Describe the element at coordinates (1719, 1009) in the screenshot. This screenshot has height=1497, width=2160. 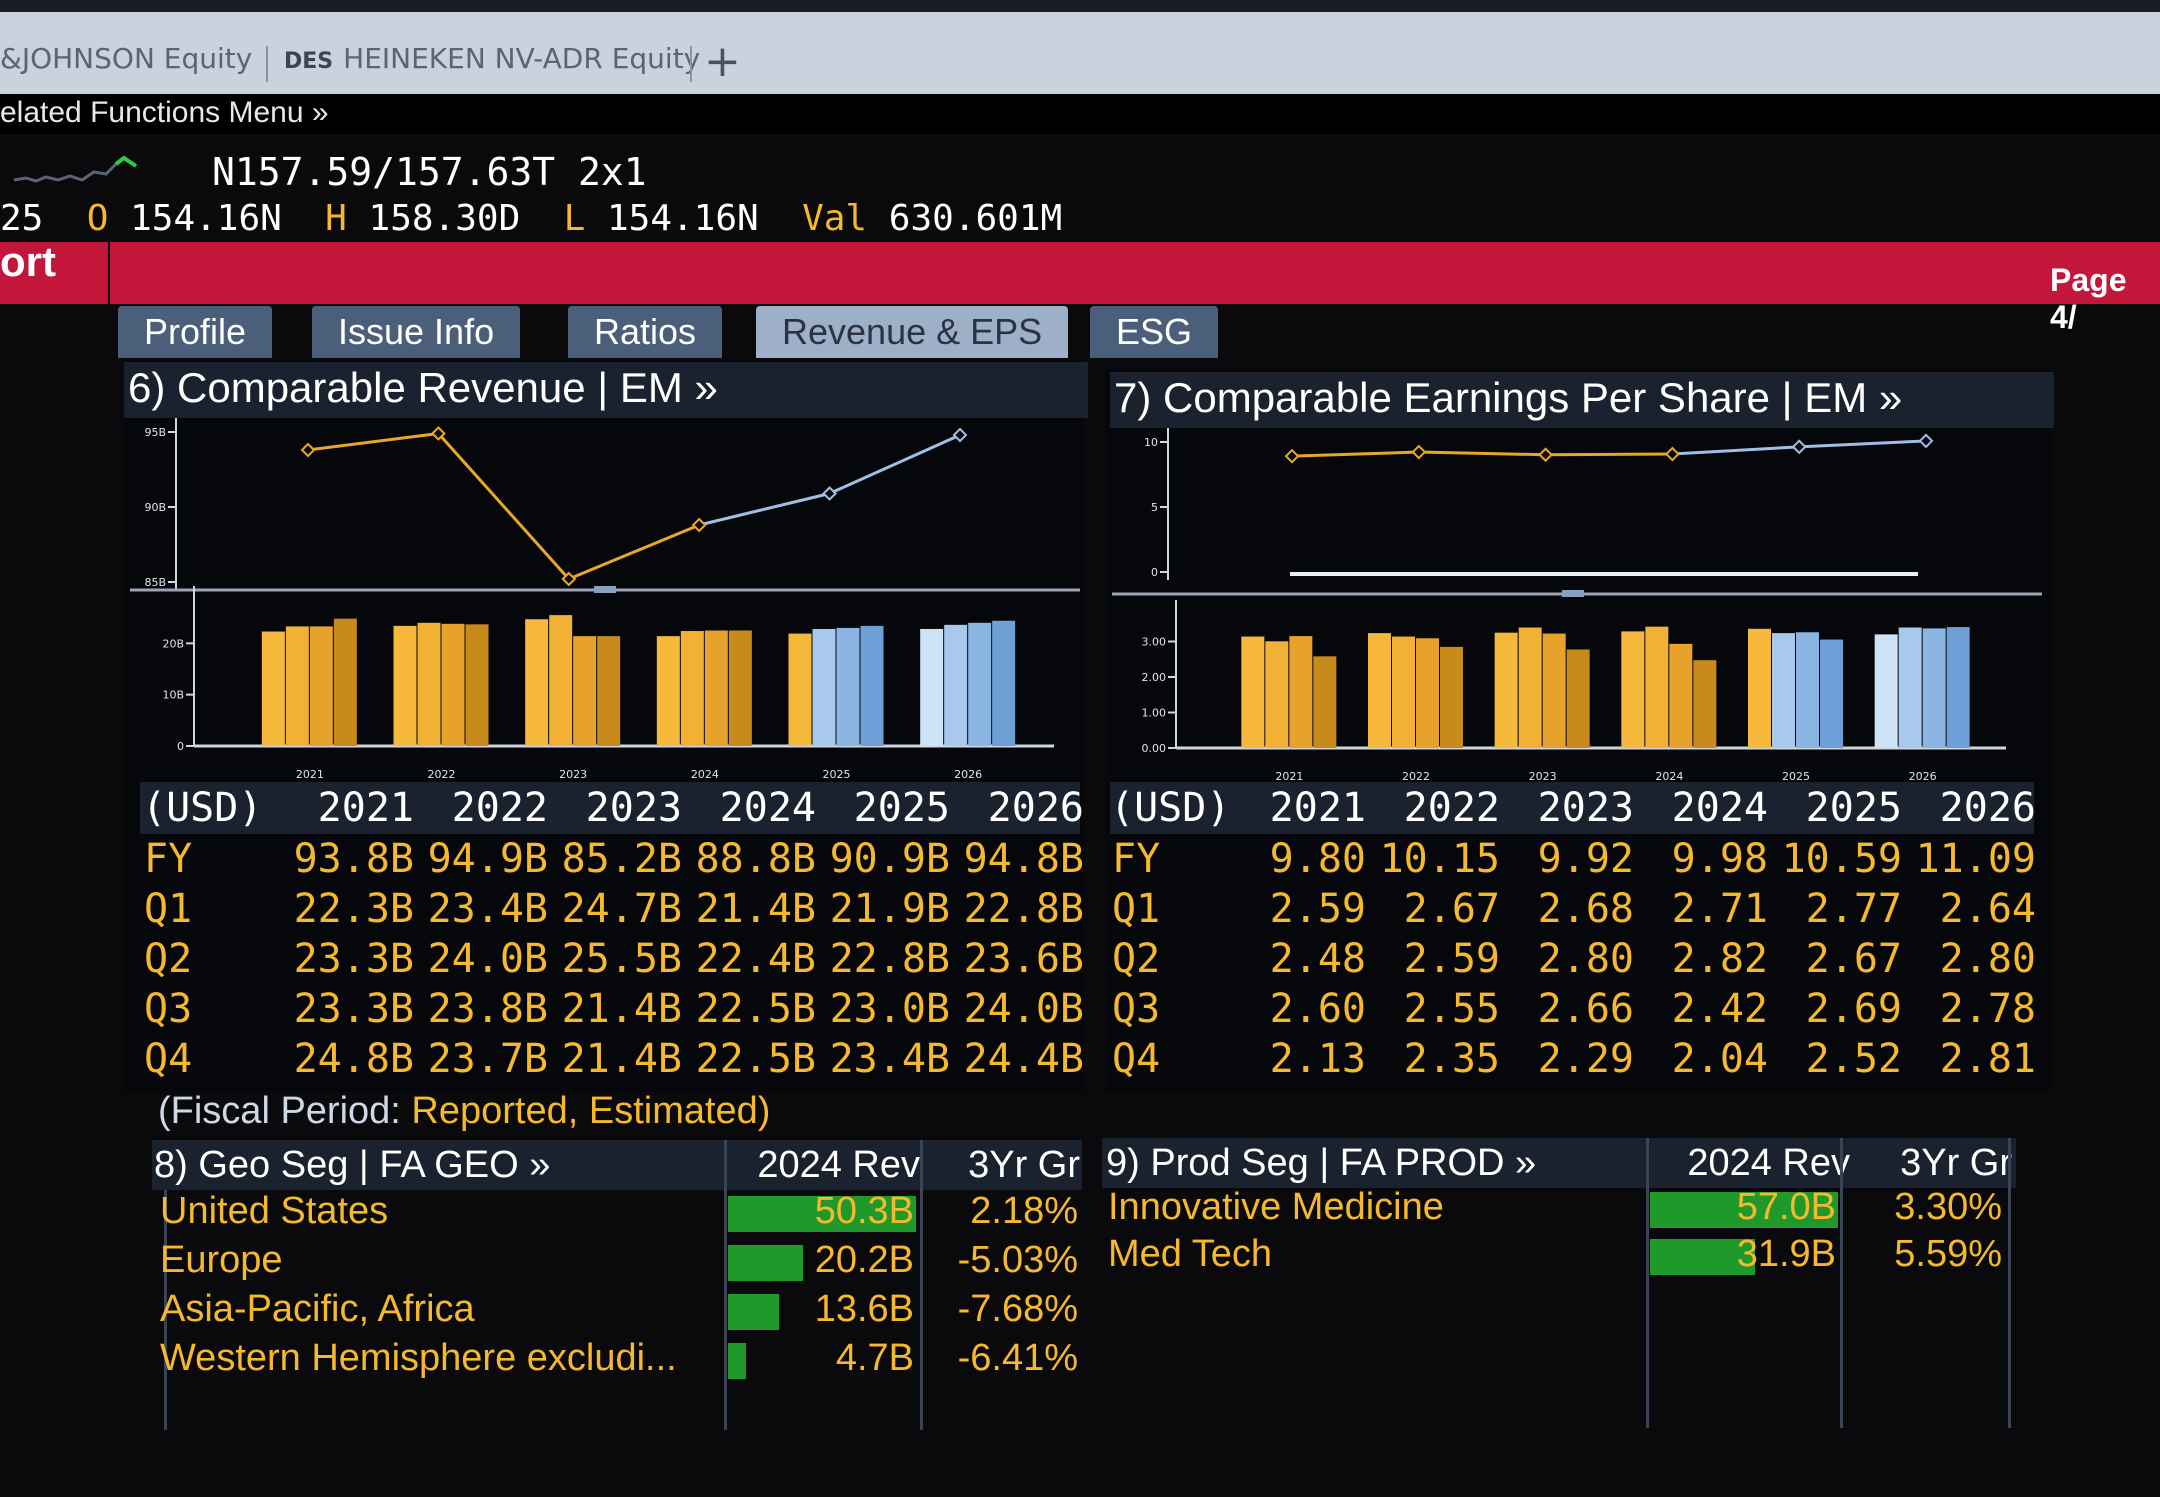
I see `table-cell: 2.42` at that location.